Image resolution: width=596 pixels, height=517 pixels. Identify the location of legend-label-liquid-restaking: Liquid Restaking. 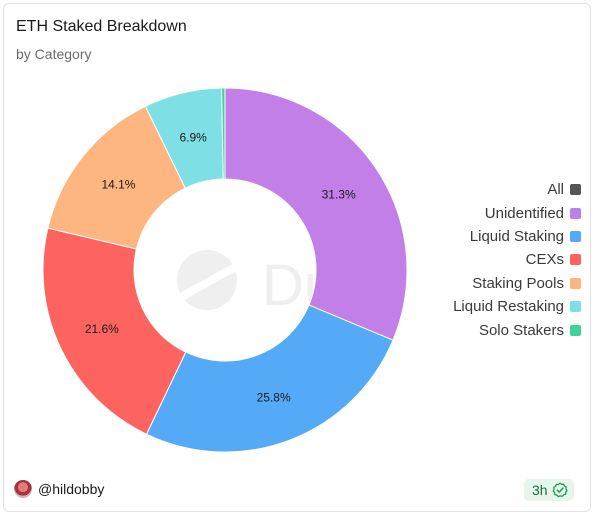
(508, 307).